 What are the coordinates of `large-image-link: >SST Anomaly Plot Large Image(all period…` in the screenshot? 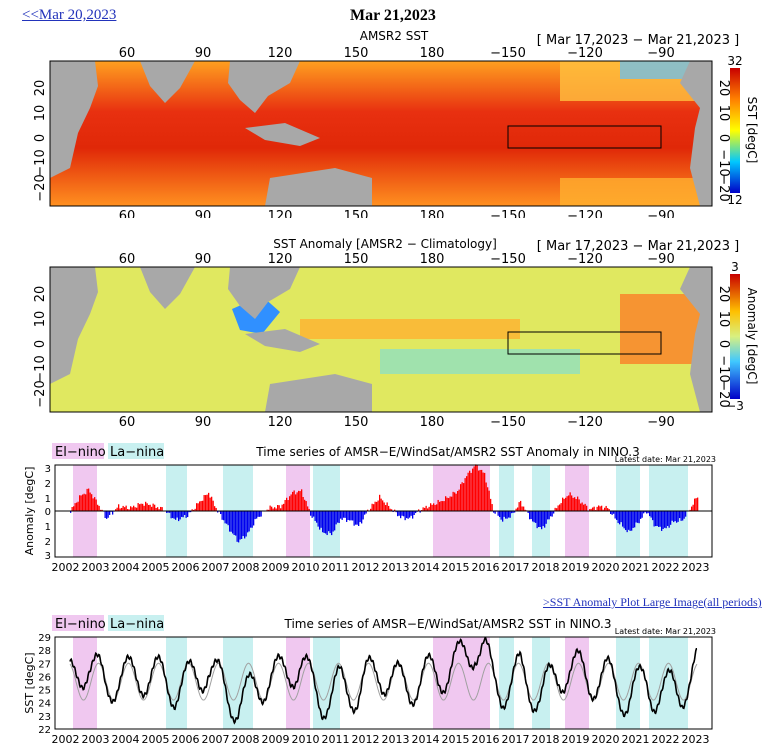 It's located at (652, 602).